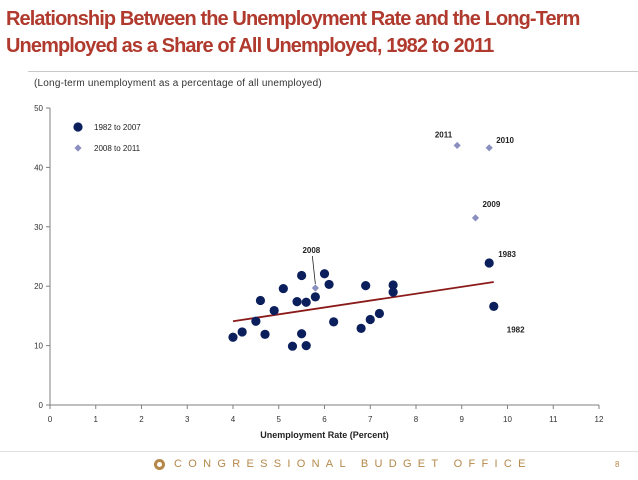 The height and width of the screenshot is (480, 638). What do you see at coordinates (279, 419) in the screenshot?
I see `x-tick-label: 5` at bounding box center [279, 419].